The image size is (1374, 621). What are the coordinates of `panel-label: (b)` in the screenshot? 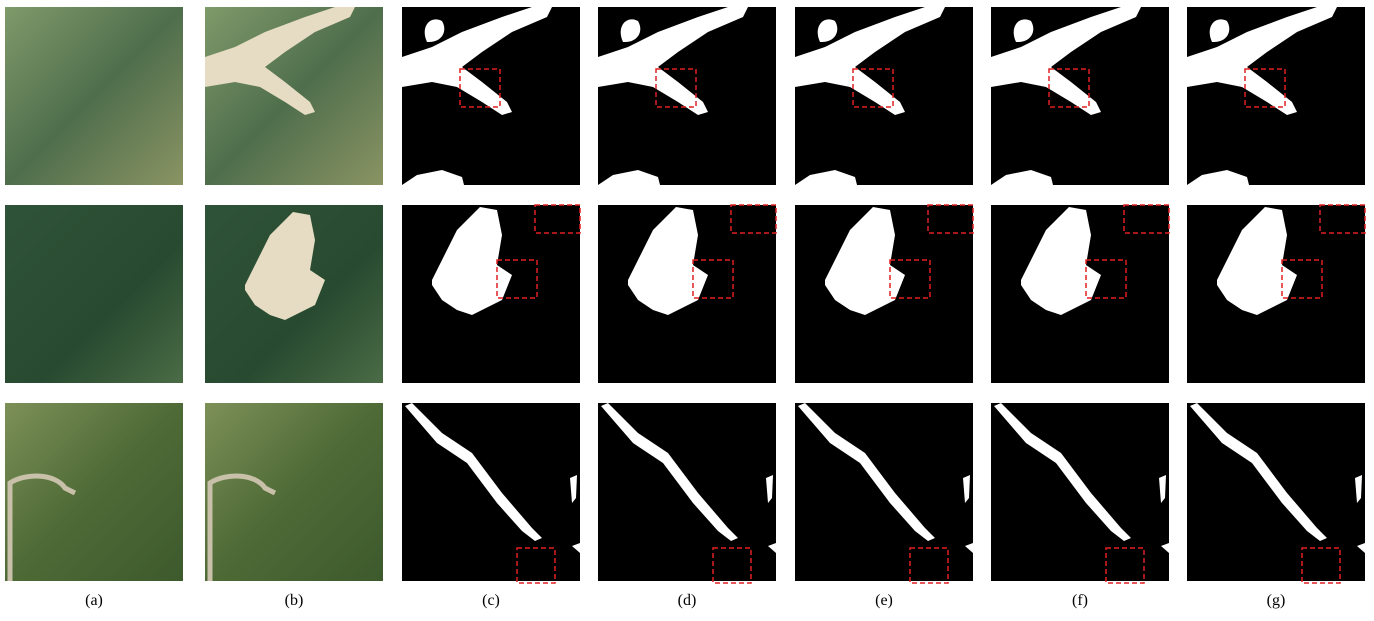 It's located at (294, 600).